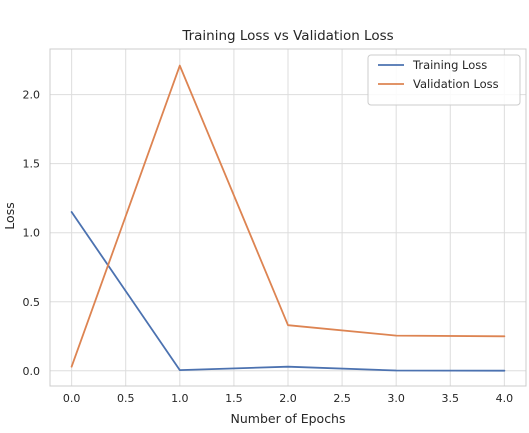 Image resolution: width=529 pixels, height=433 pixels. Describe the element at coordinates (288, 418) in the screenshot. I see `x-axis-label: Number of Epochs` at that location.